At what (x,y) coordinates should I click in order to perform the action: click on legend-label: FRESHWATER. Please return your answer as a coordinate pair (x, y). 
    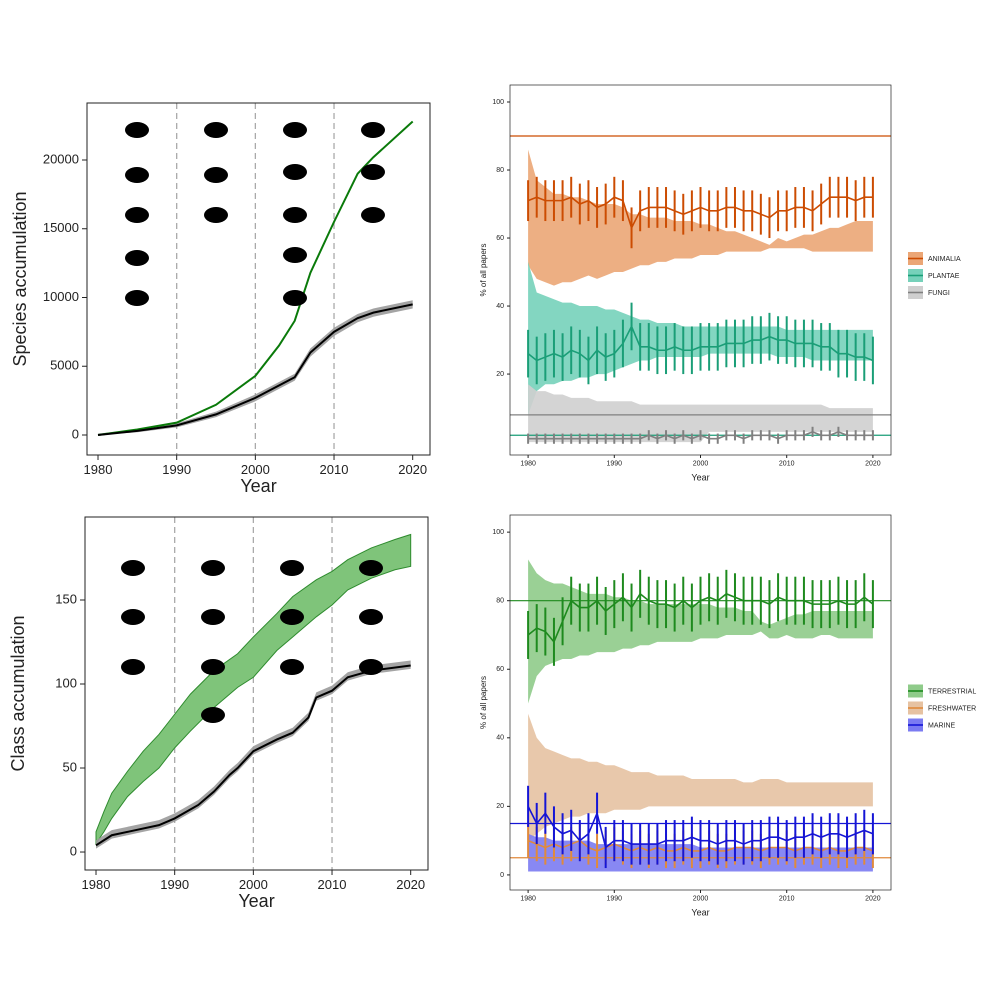
    Looking at the image, I should click on (952, 708).